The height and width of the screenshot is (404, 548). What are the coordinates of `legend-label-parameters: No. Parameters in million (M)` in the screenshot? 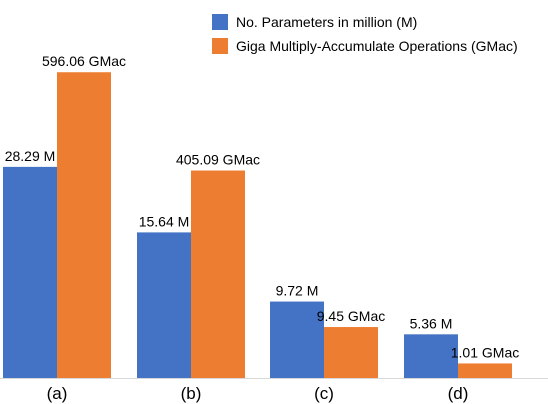 It's located at (327, 22).